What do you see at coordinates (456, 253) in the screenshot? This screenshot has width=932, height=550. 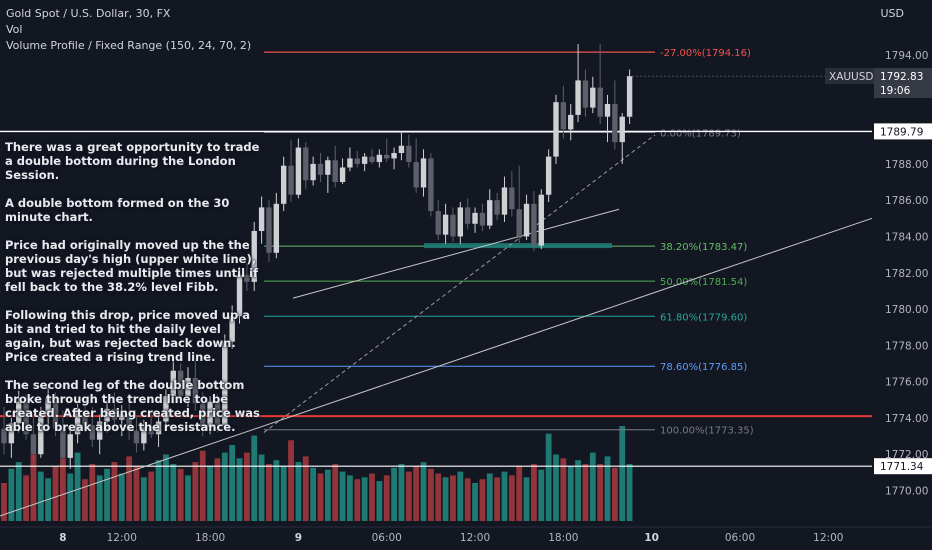 I see `rising-trend-line` at bounding box center [456, 253].